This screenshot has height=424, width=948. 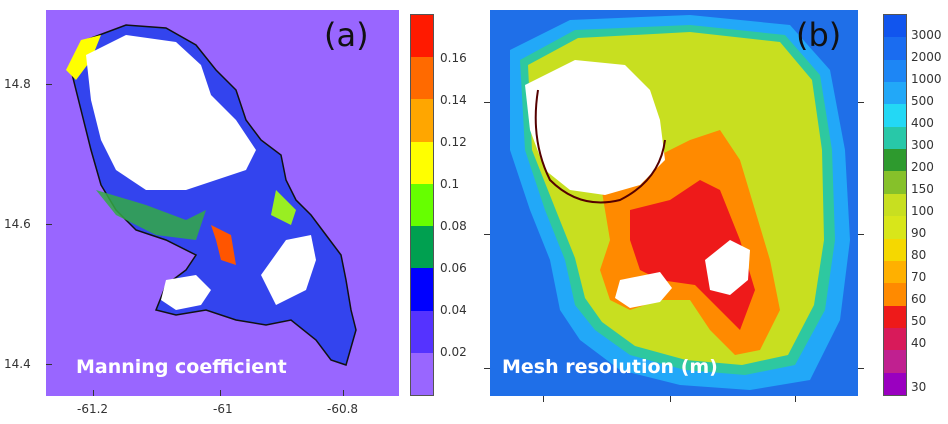 What do you see at coordinates (919, 255) in the screenshot?
I see `colorbar-label: 80` at bounding box center [919, 255].